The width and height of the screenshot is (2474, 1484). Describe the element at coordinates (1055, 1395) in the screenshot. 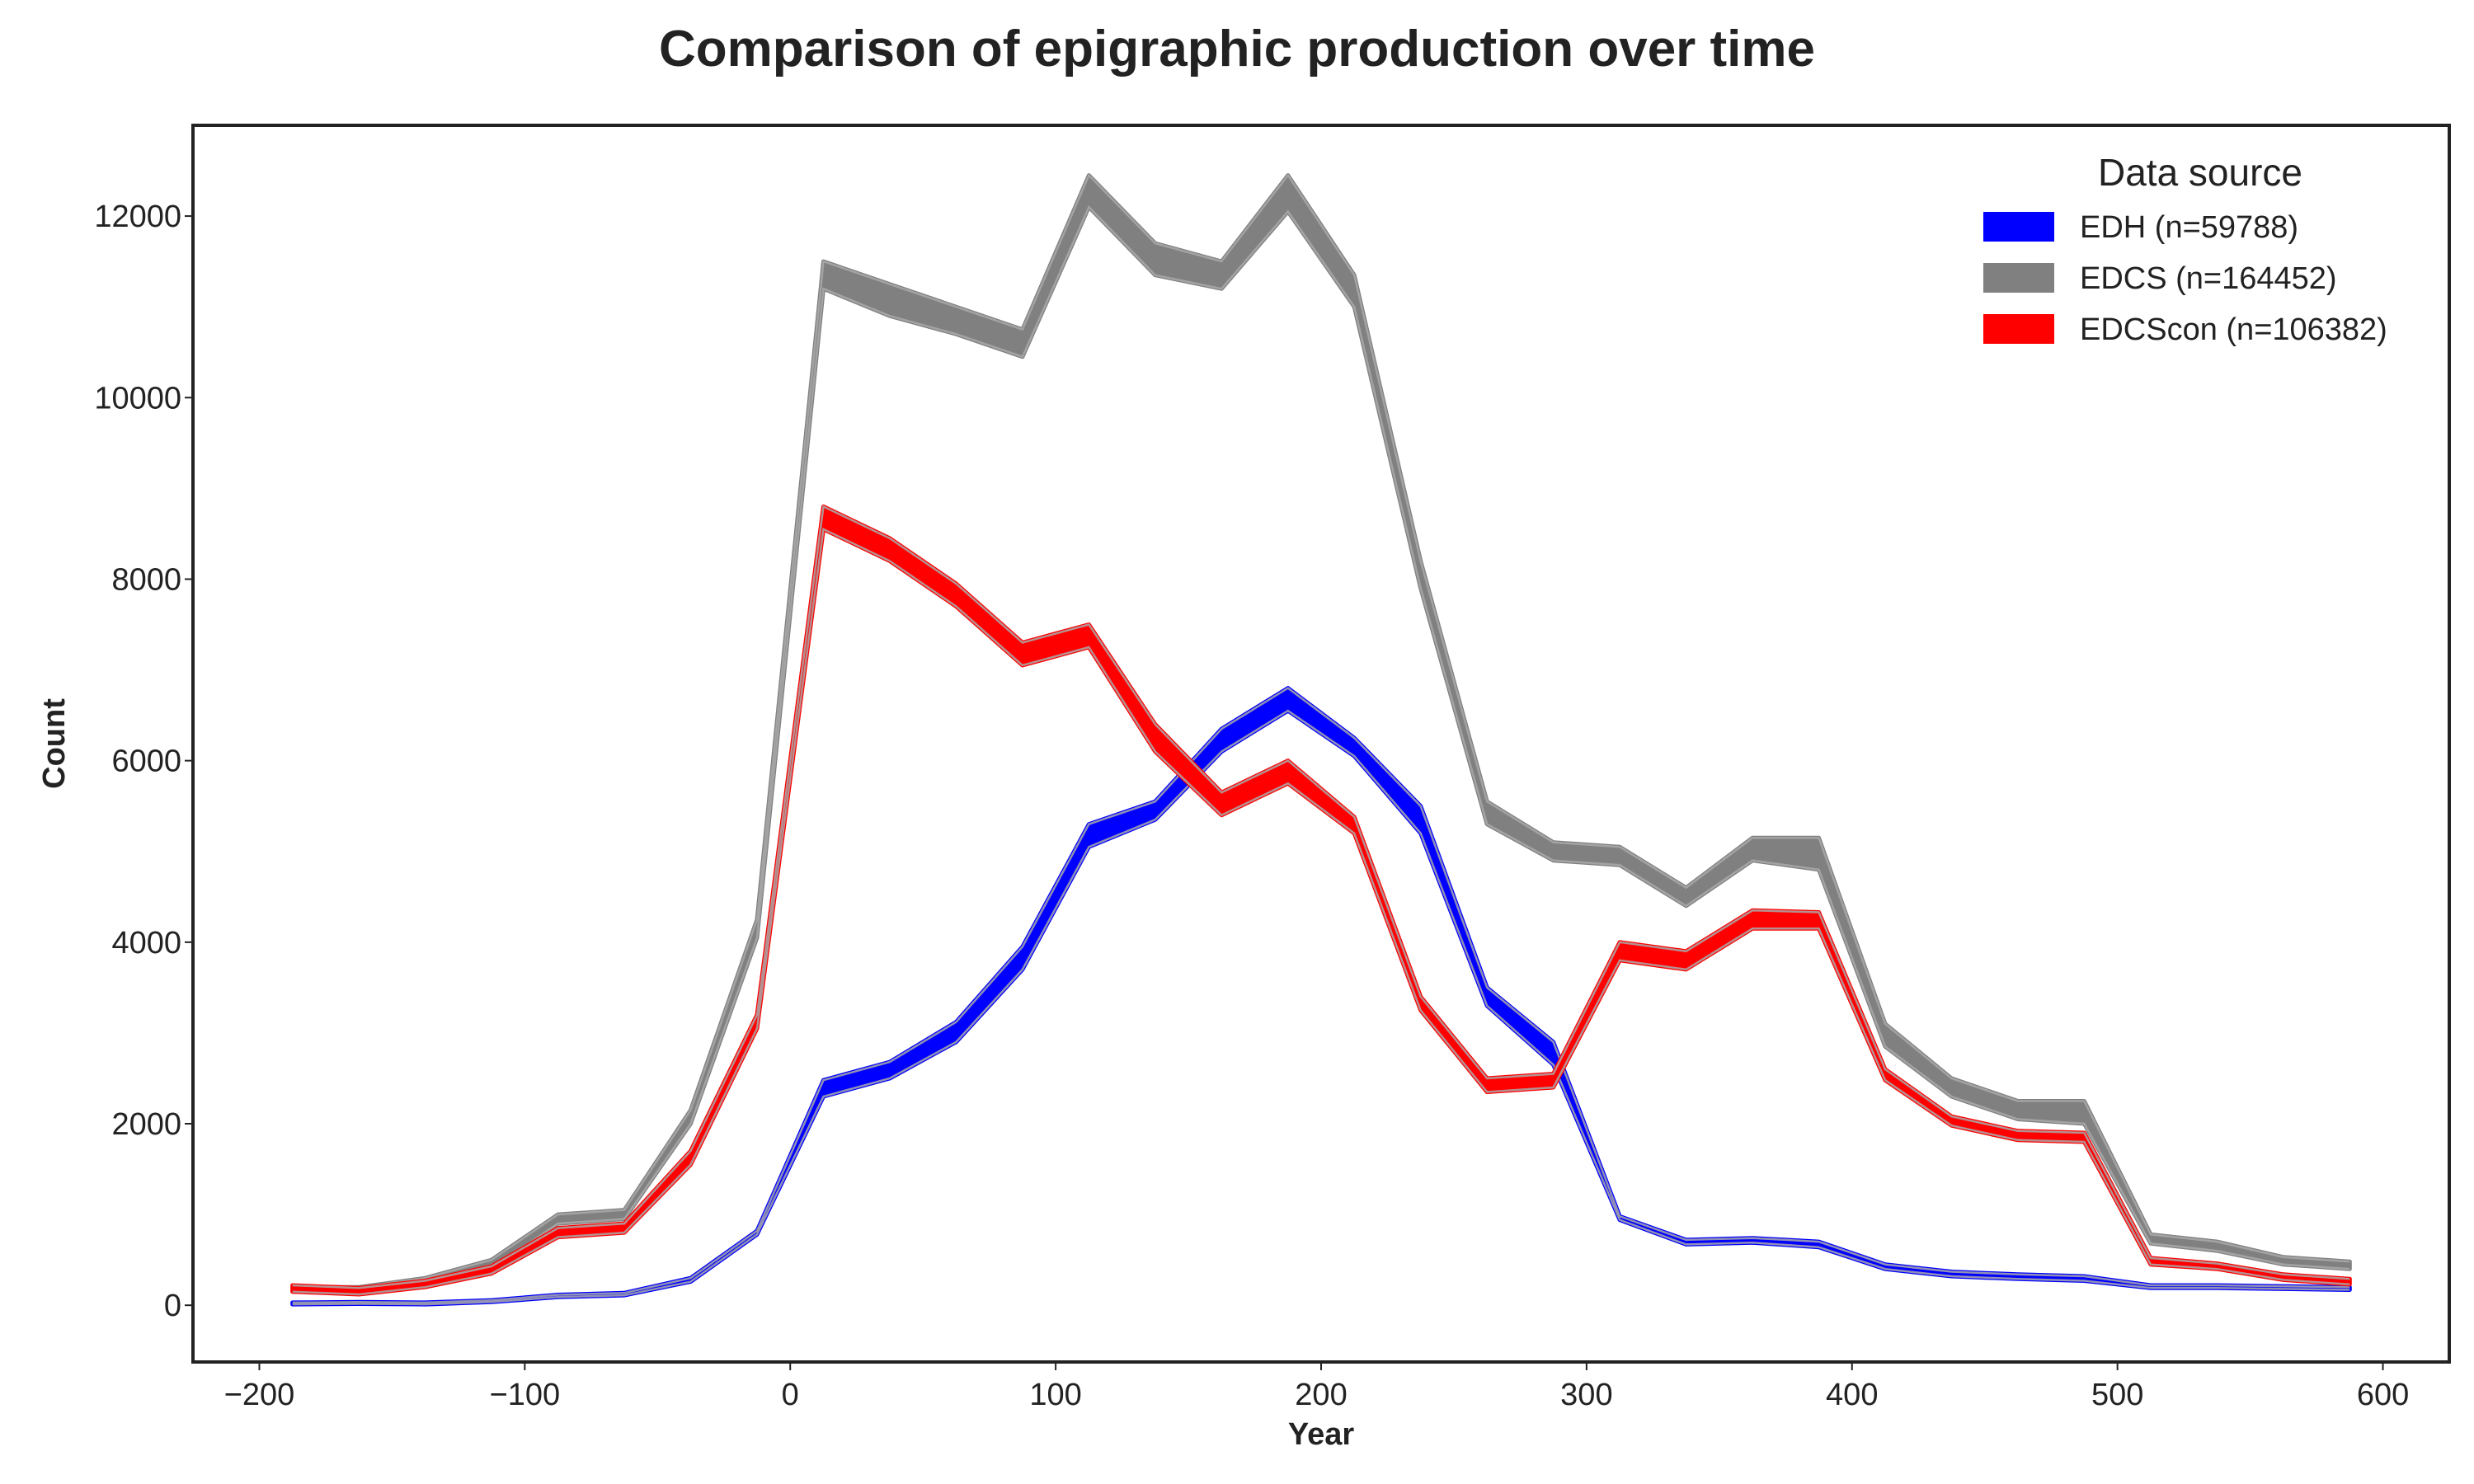

I see `x-tick-label: 100` at that location.